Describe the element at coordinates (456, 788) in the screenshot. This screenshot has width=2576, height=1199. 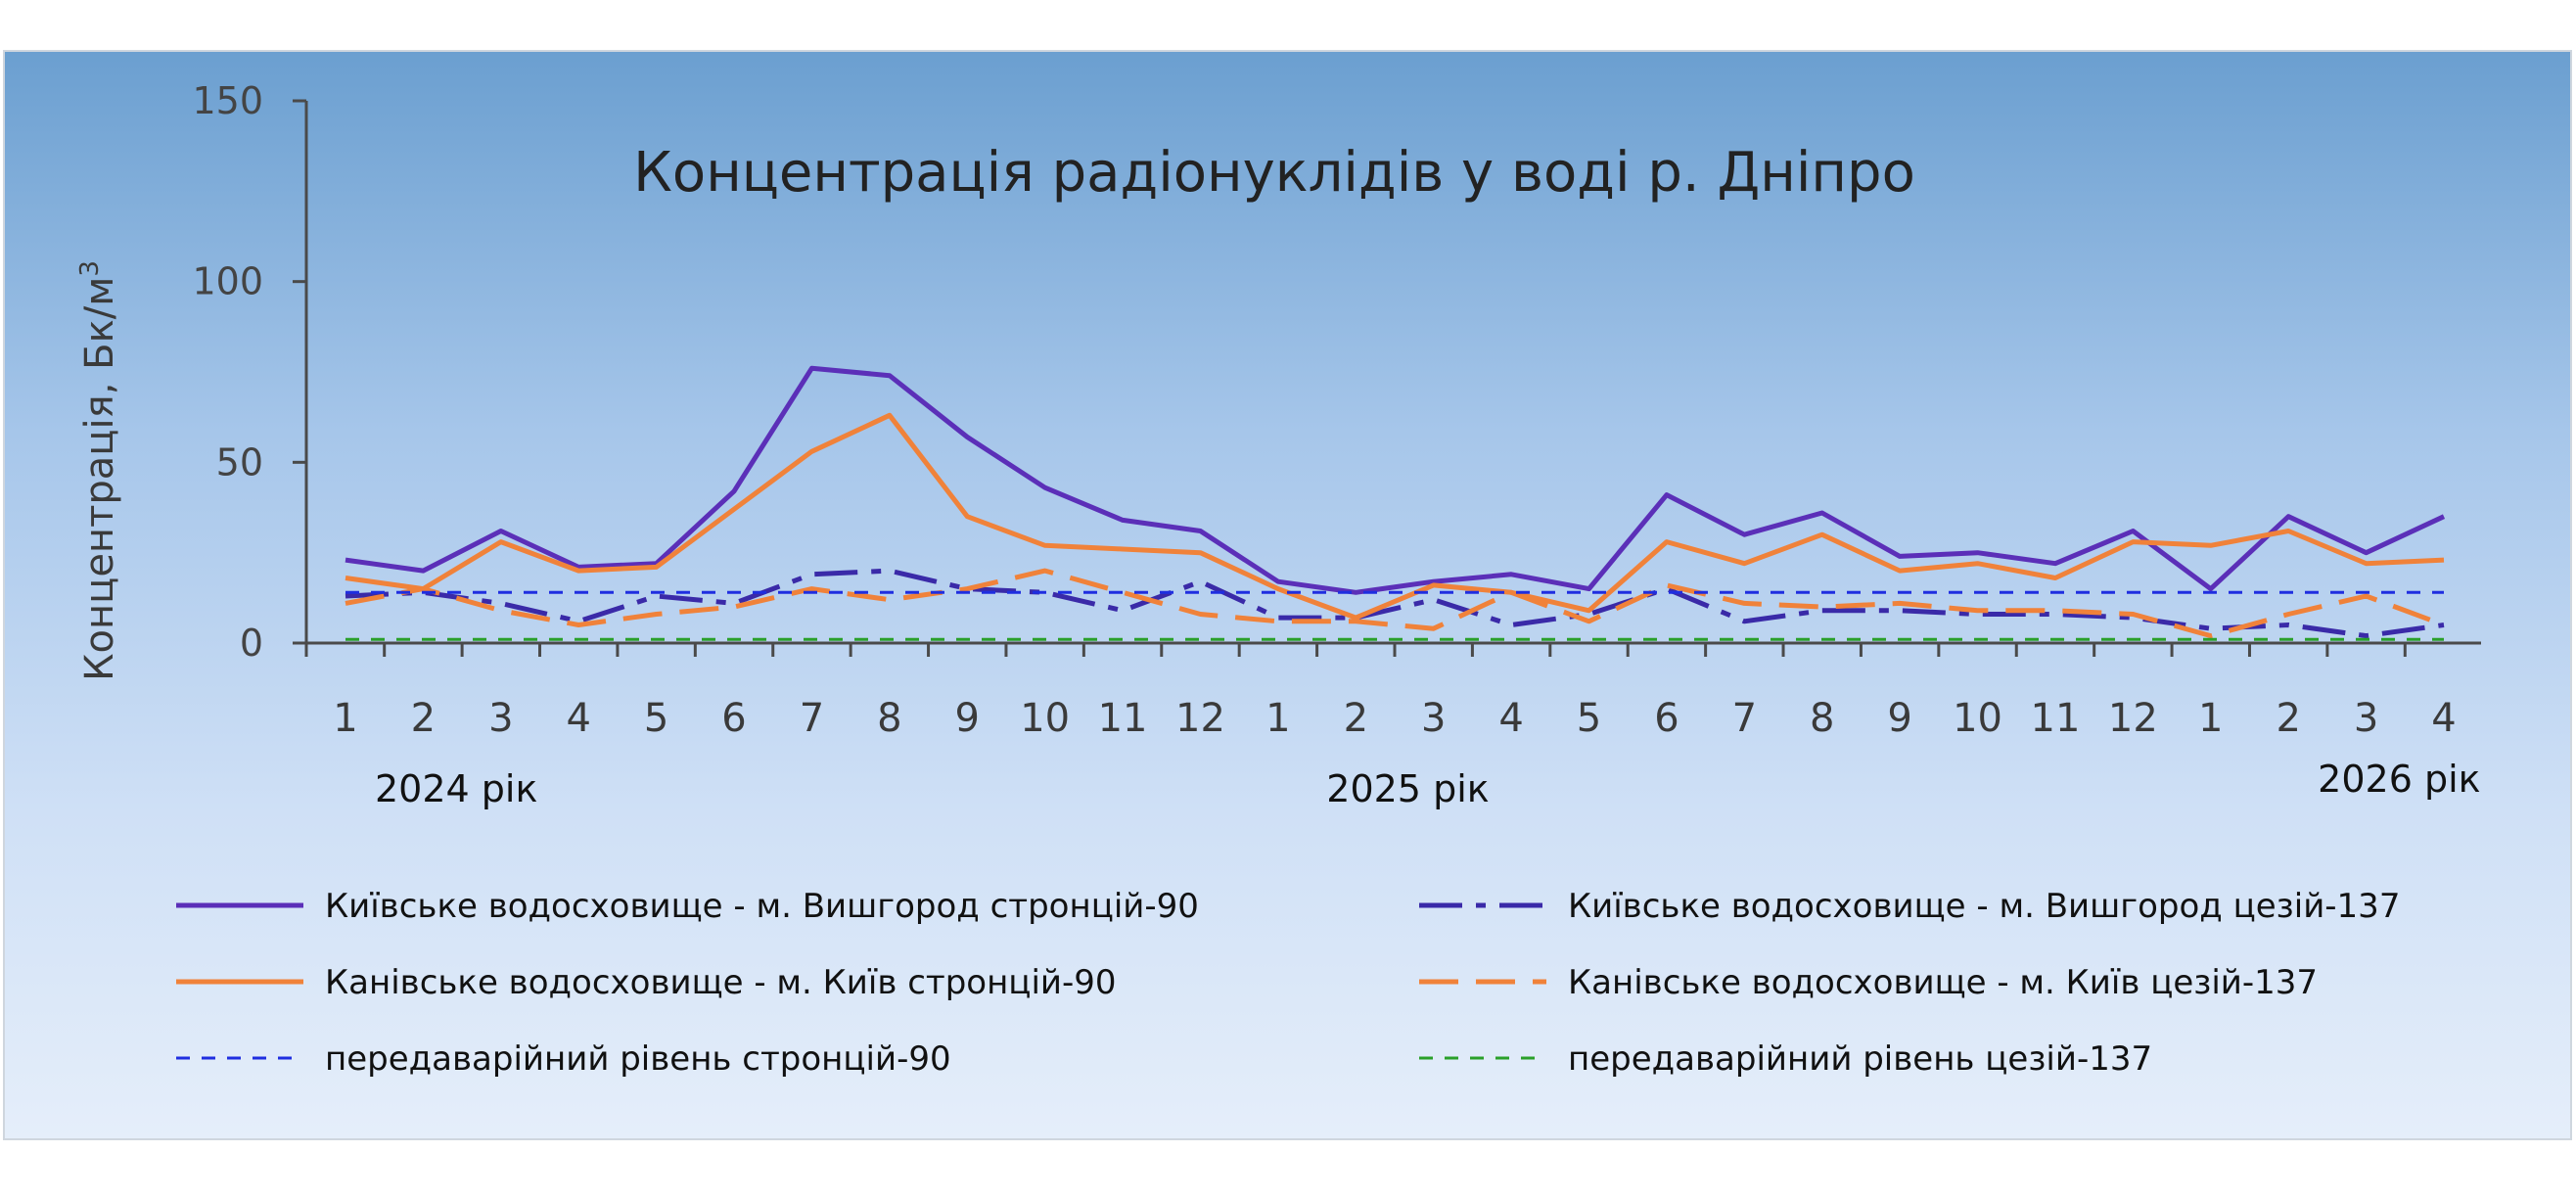
I see `year-label: 2024 рік` at that location.